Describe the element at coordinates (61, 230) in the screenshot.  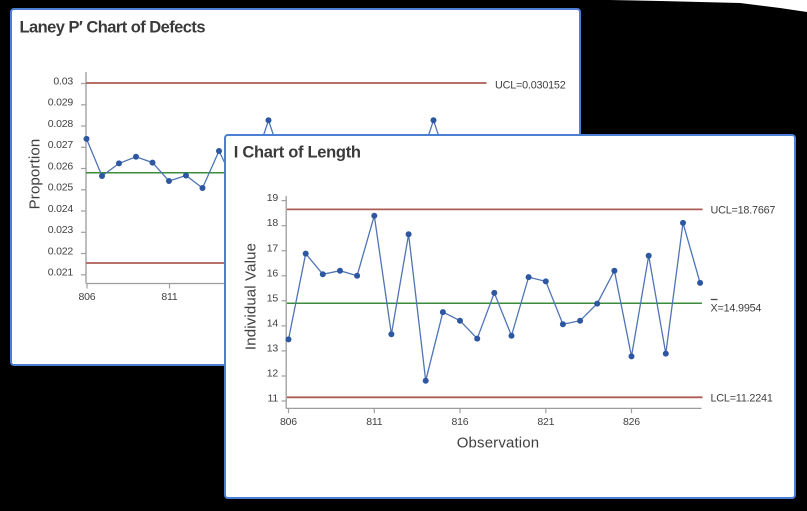
I see `svg-text: 0.023` at that location.